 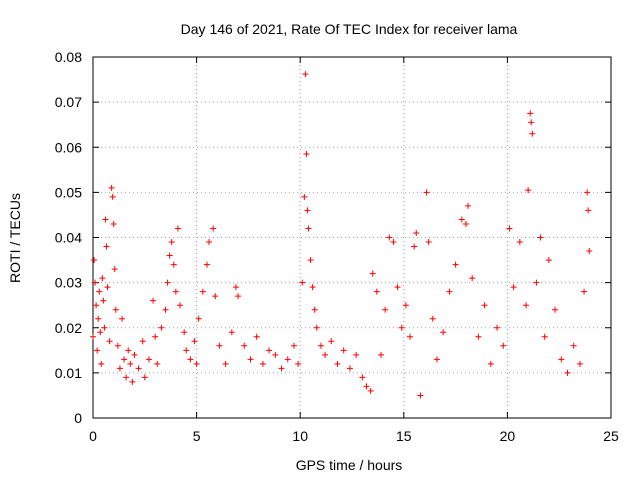 What do you see at coordinates (349, 465) in the screenshot?
I see `x-axis-label: GPS time / hours` at bounding box center [349, 465].